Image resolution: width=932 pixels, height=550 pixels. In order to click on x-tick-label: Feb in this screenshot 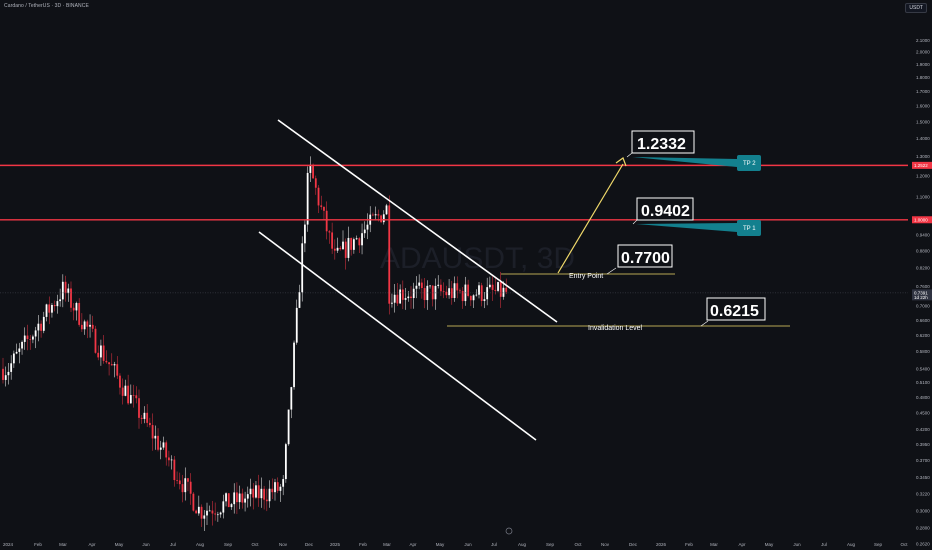, I will do `click(689, 544)`.